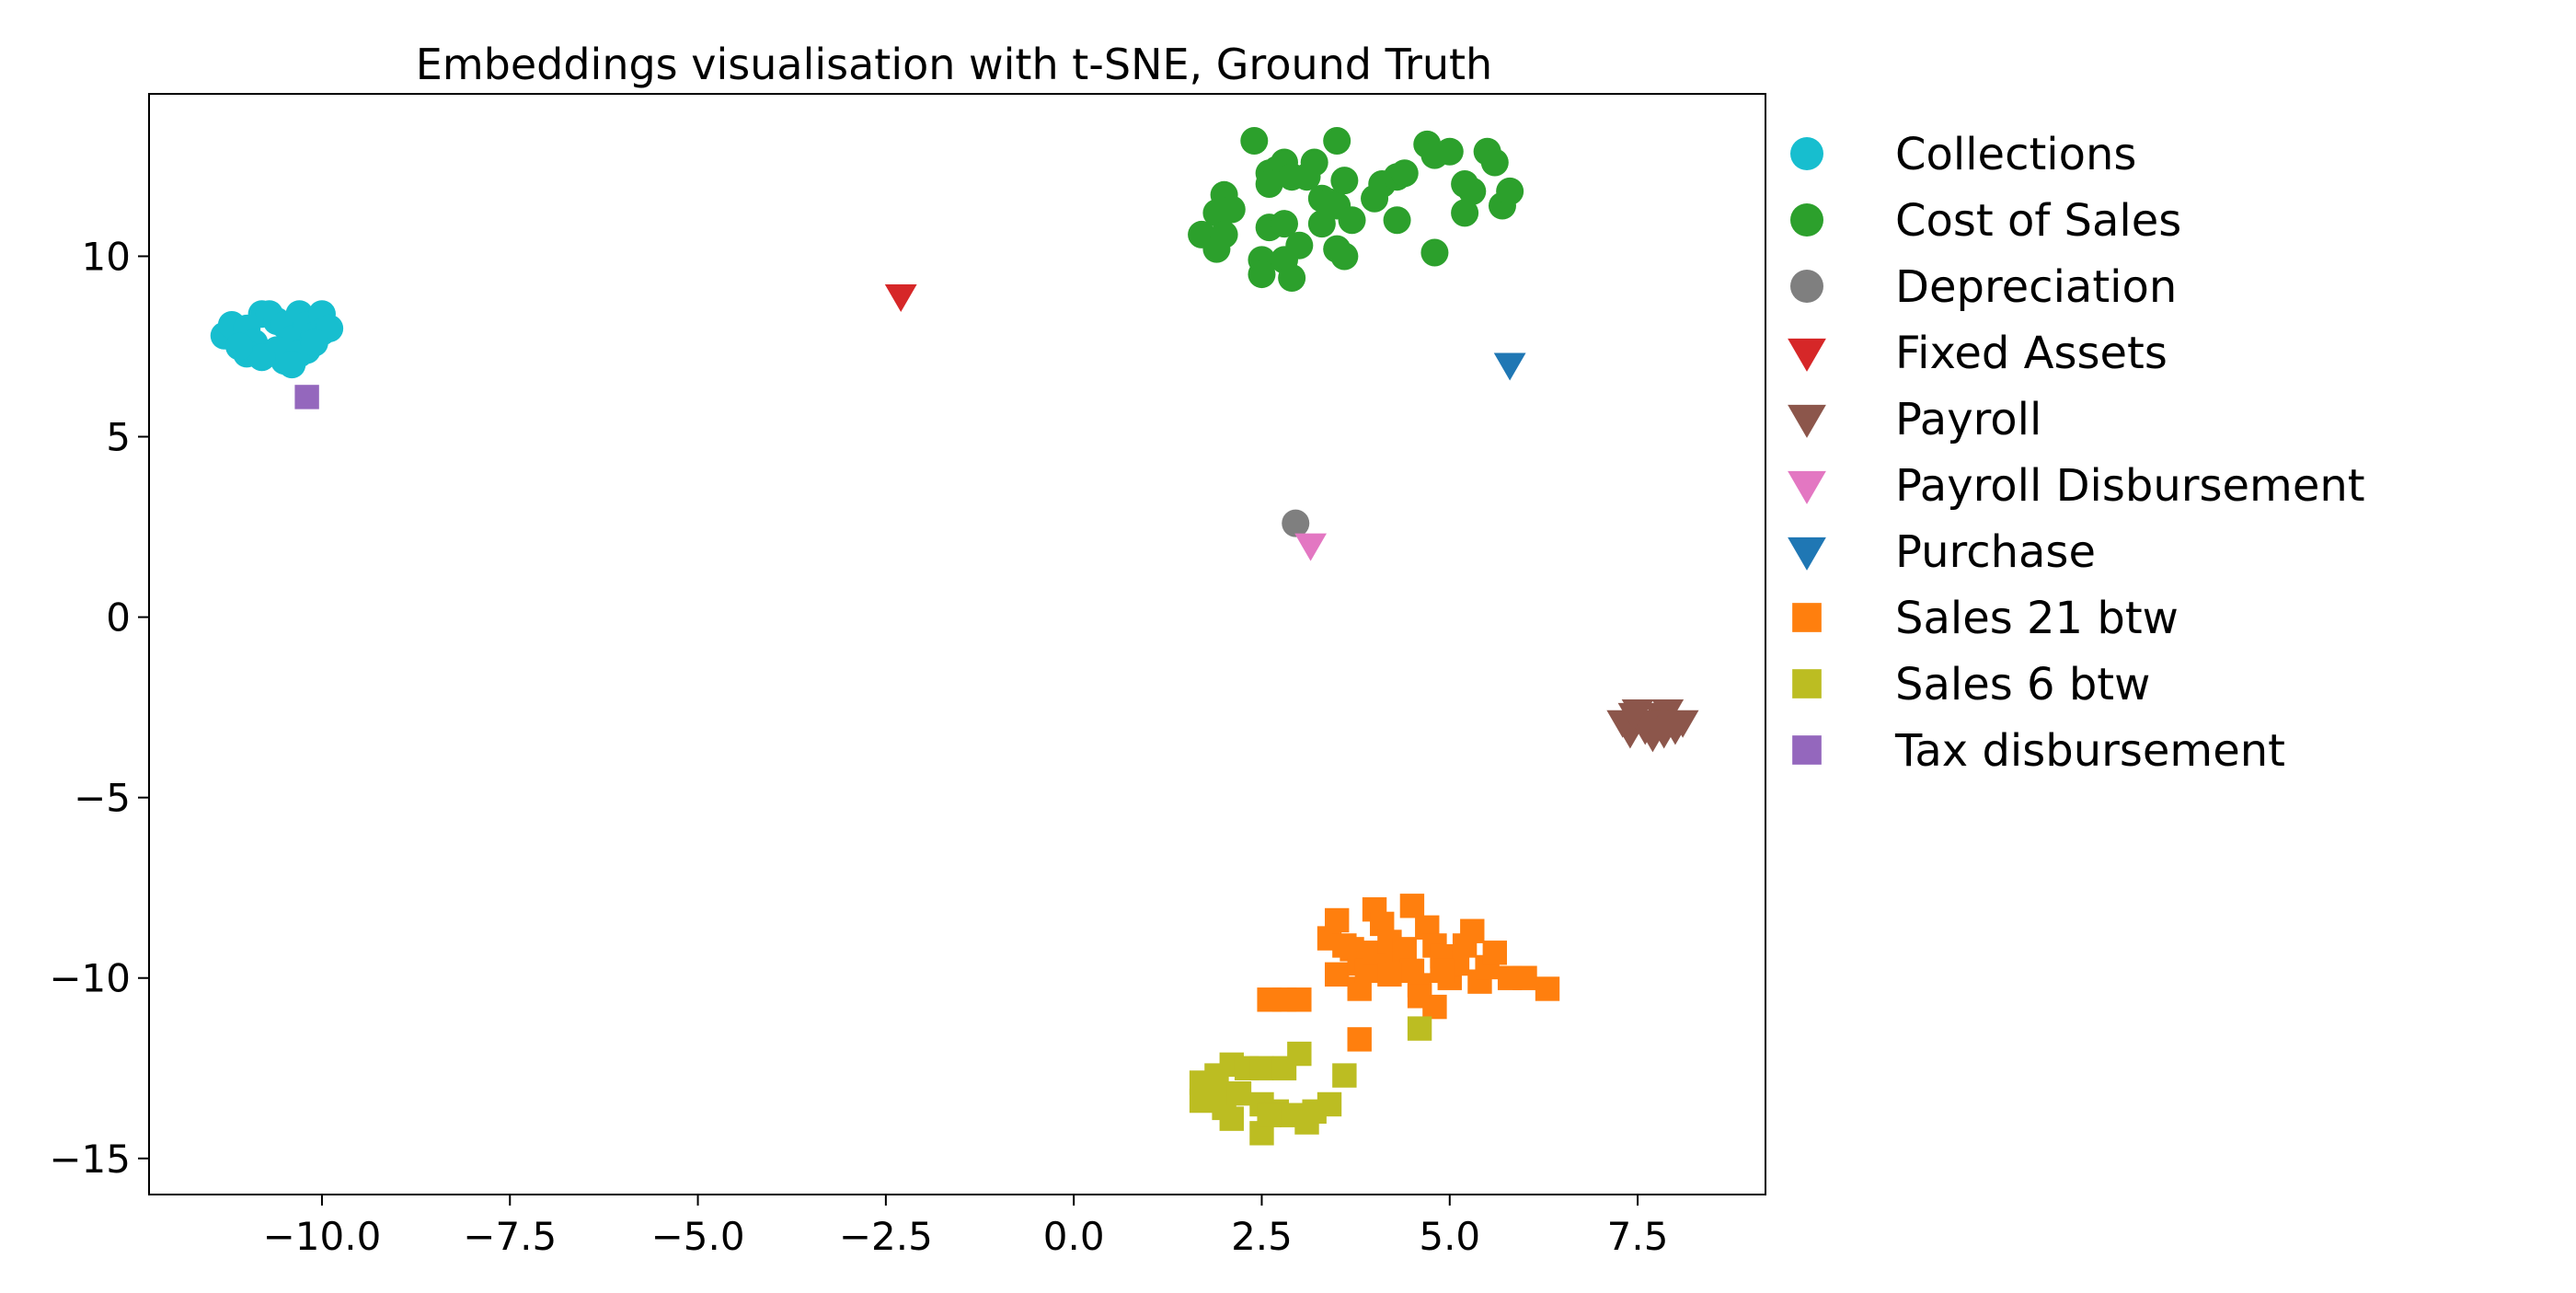  Describe the element at coordinates (90, 1159) in the screenshot. I see `y-tick-label: −15` at that location.